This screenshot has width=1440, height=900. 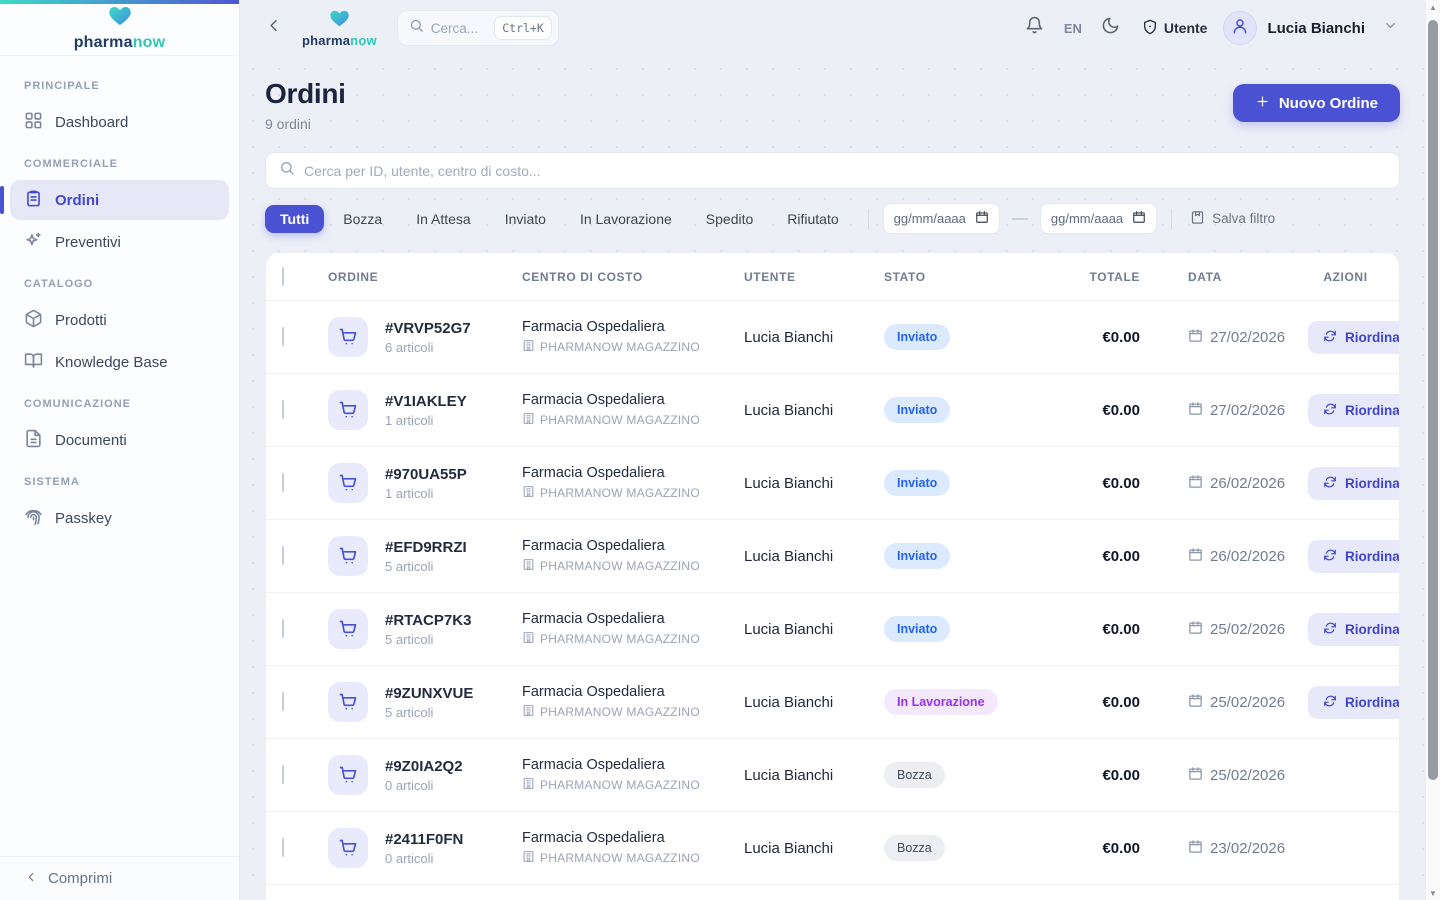 What do you see at coordinates (1248, 848) in the screenshot?
I see `order-date: 23/02/2026` at bounding box center [1248, 848].